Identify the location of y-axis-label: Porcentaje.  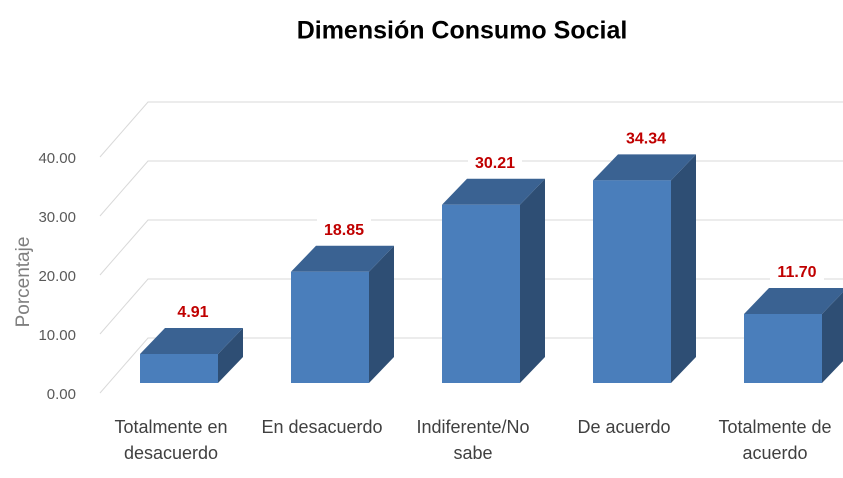
(23, 282).